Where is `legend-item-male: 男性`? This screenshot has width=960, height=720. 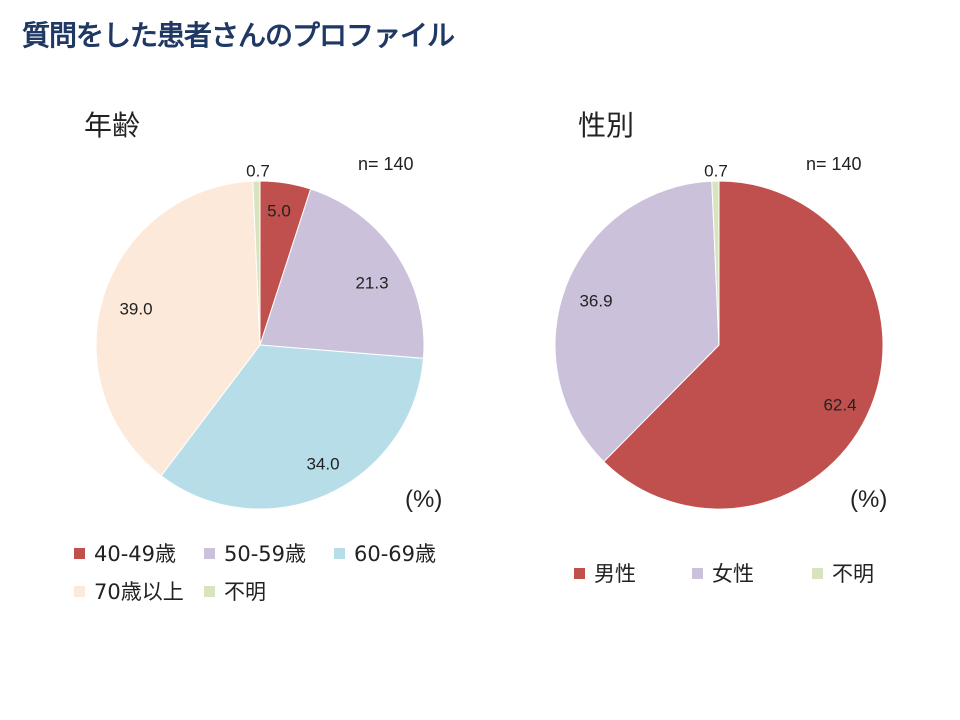
legend-item-male: 男性 is located at coordinates (605, 573).